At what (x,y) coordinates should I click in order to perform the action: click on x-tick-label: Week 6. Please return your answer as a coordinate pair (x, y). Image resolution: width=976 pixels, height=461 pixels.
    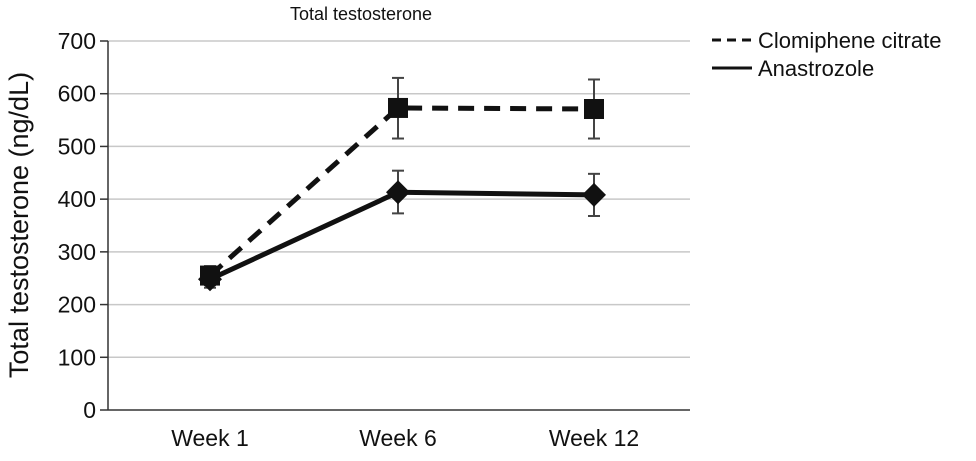
    Looking at the image, I should click on (398, 438).